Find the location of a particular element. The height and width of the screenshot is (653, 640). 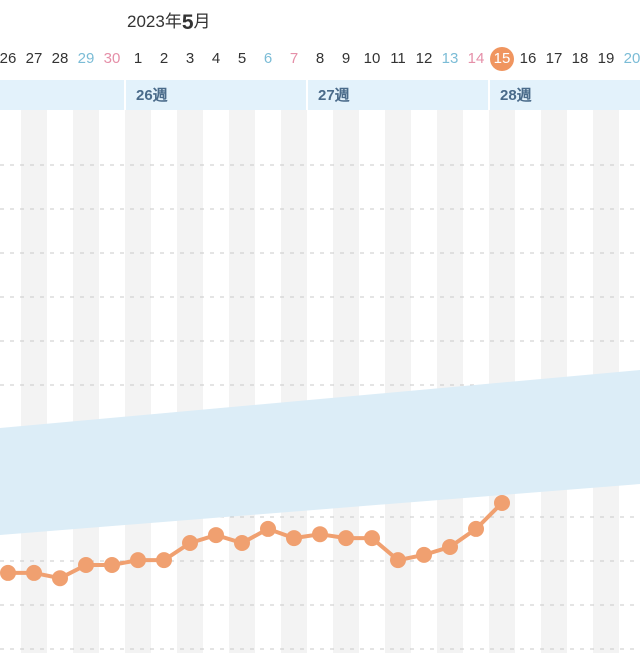

day-label: 26 is located at coordinates (8, 58).